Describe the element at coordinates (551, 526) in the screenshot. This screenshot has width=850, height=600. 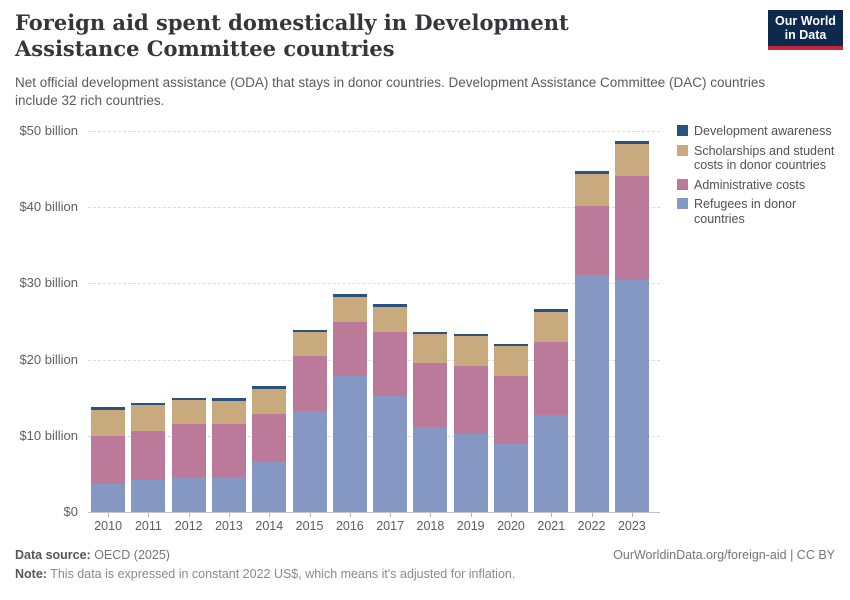
I see `x-tick-label-2021: 2021` at that location.